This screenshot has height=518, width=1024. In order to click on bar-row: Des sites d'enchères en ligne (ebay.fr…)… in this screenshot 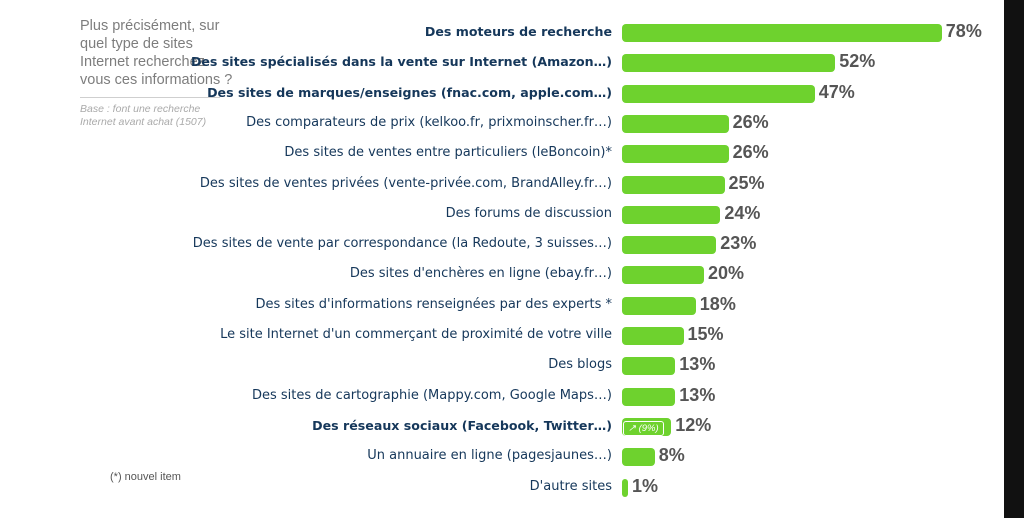, I will do `click(502, 275)`.